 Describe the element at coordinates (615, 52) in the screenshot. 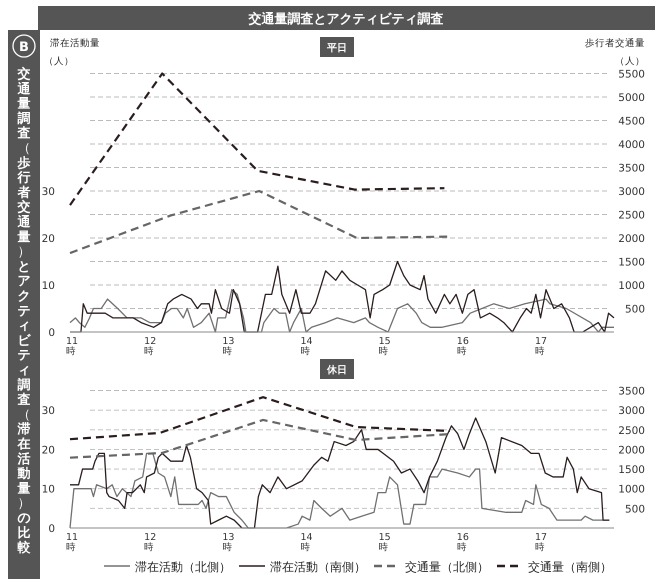

I see `y2-axis-title: 歩行者交通量（人）` at that location.